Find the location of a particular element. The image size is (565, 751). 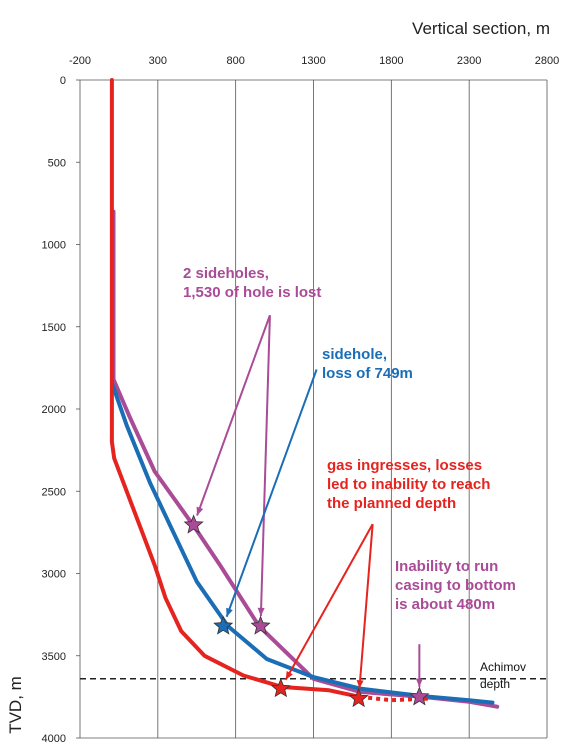

x-axis-title: Vertical section, m is located at coordinates (481, 28).